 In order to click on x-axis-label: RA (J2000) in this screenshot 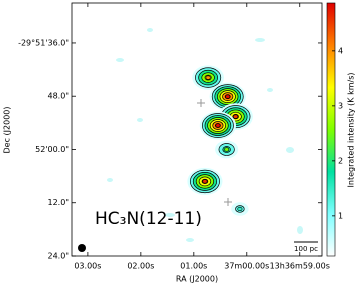, I will do `click(197, 279)`.